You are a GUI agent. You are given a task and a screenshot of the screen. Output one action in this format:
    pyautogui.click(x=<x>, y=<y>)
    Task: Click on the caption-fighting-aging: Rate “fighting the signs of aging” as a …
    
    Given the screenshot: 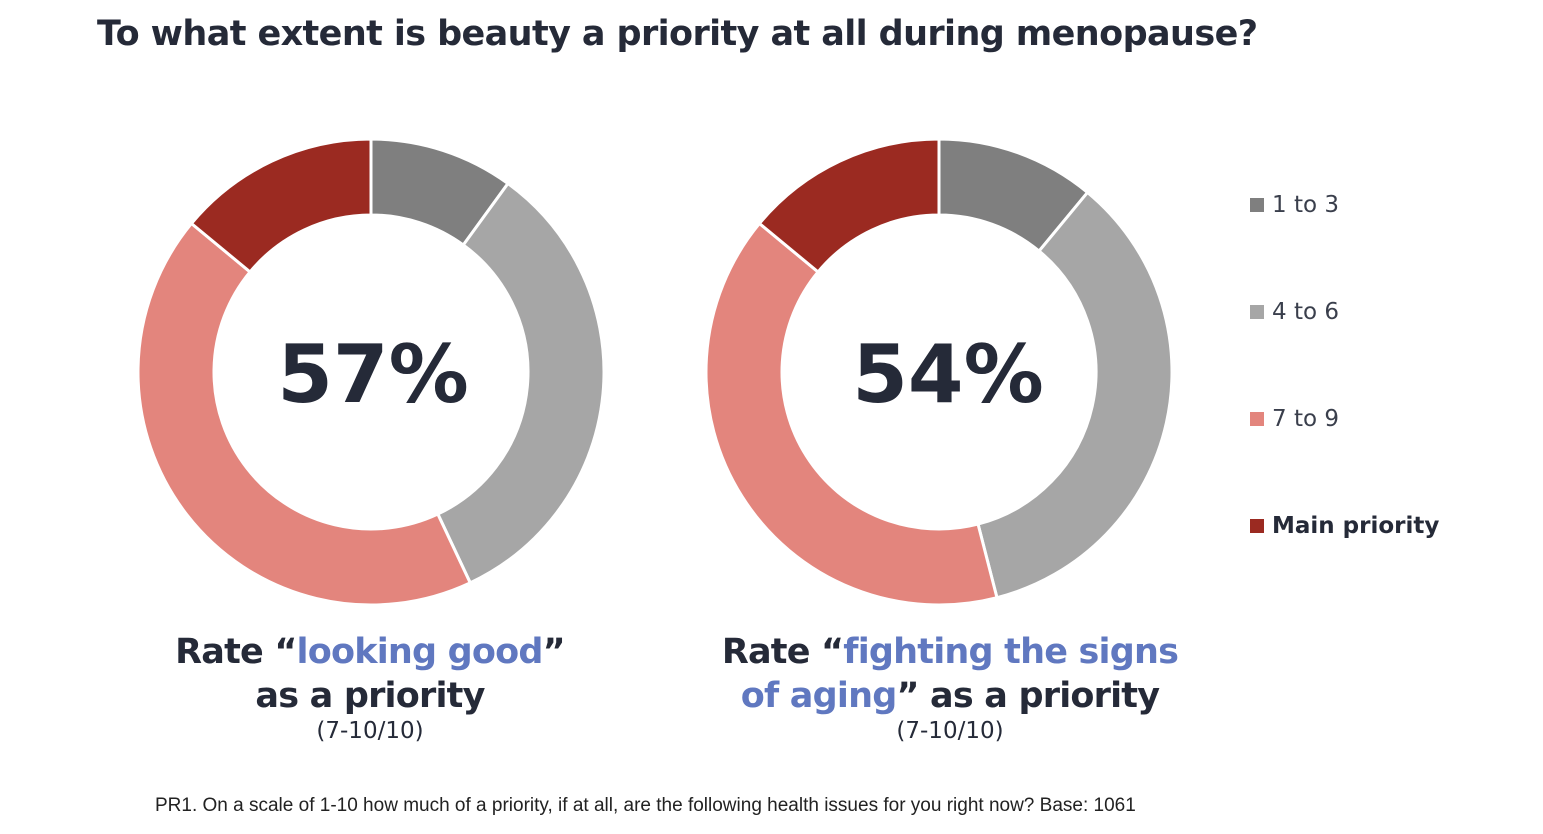 What is the action you would take?
    pyautogui.click(x=950, y=687)
    